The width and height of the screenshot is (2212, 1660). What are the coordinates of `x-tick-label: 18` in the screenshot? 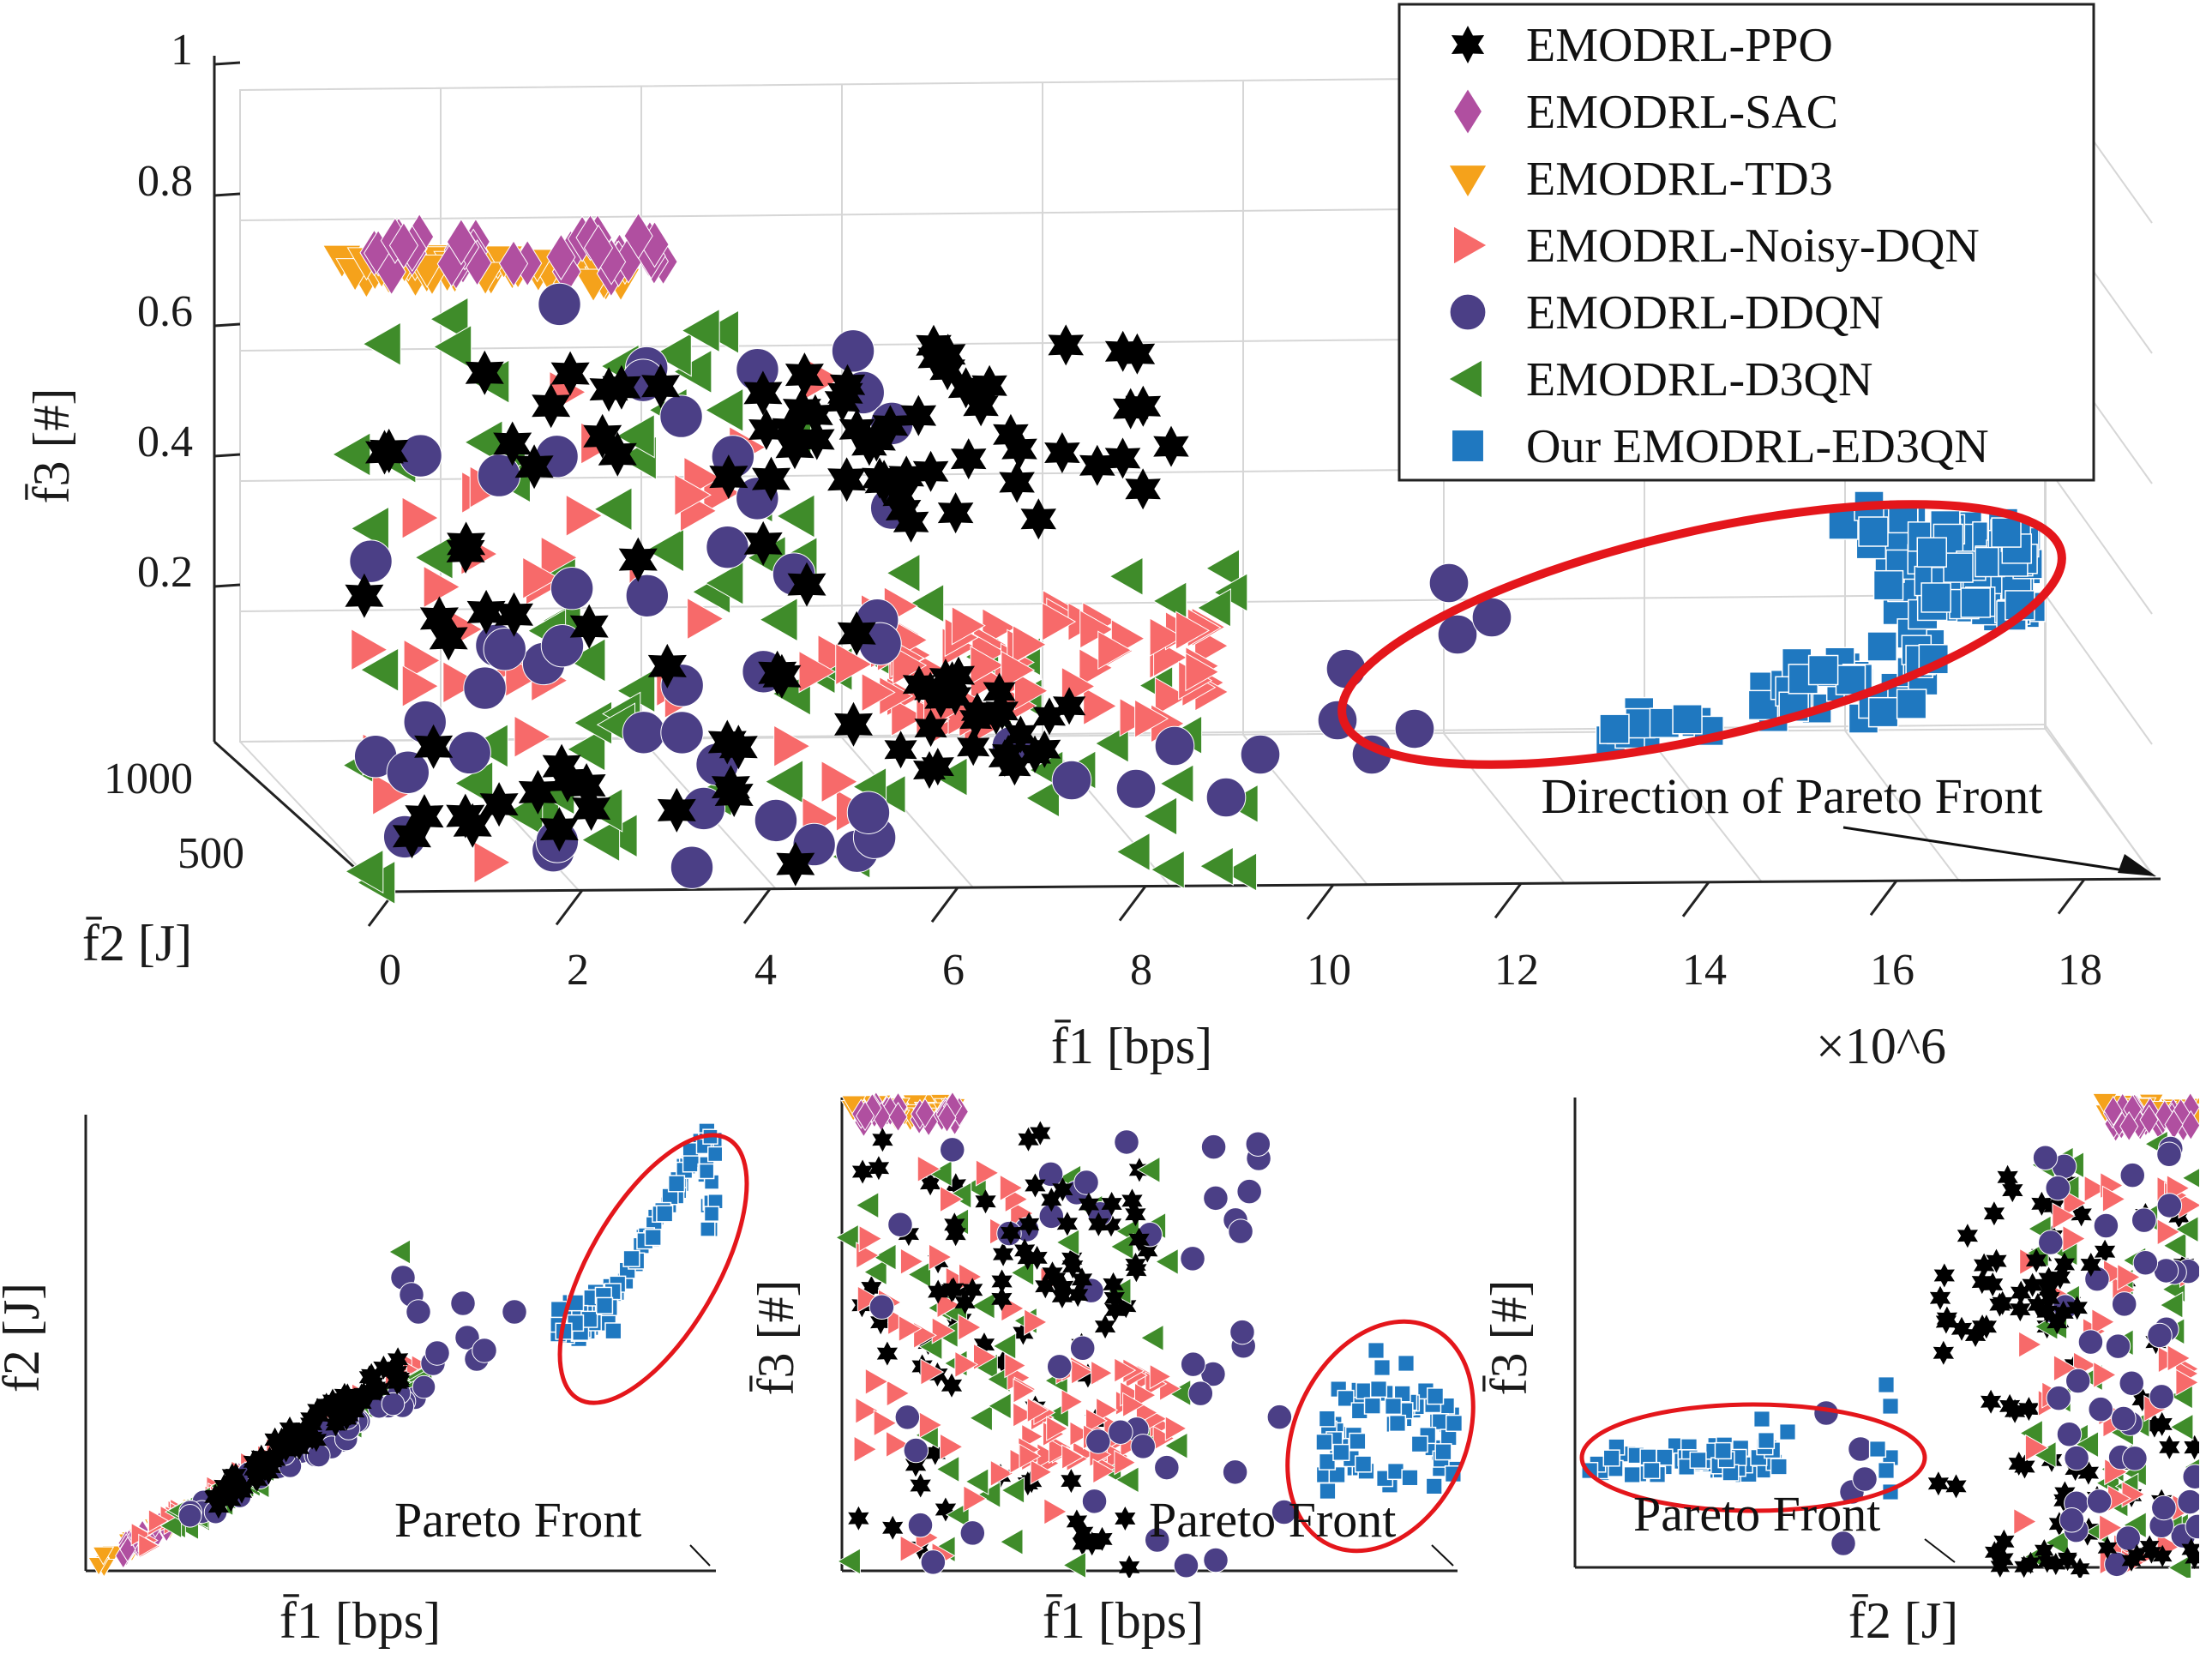 It's located at (2080, 970).